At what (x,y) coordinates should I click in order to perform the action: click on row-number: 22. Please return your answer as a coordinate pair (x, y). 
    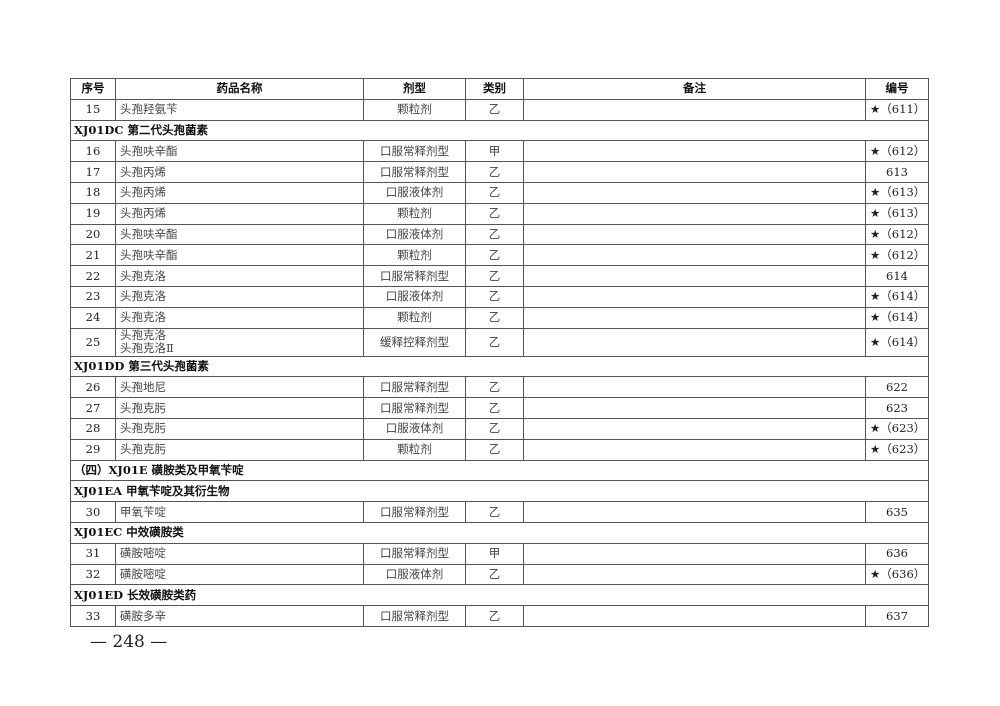
    Looking at the image, I should click on (93, 276).